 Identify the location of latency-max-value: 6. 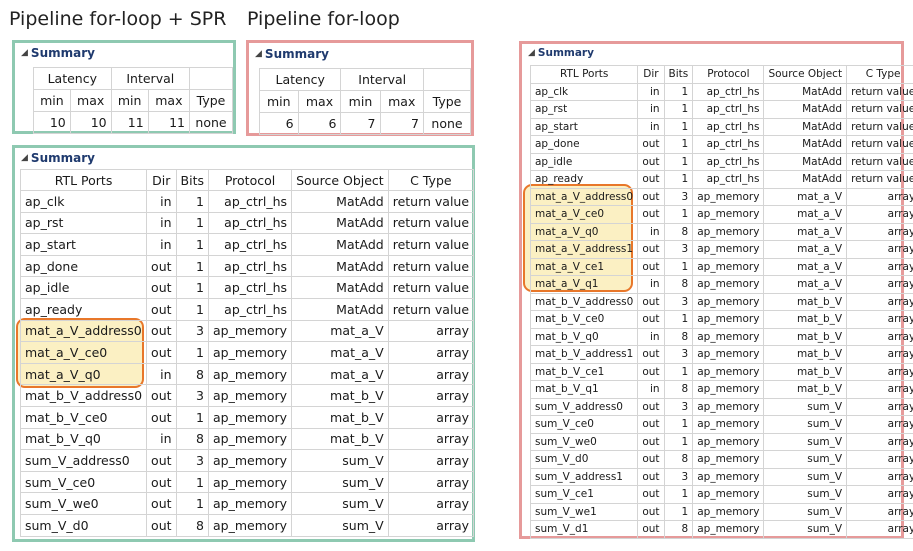
(319, 123).